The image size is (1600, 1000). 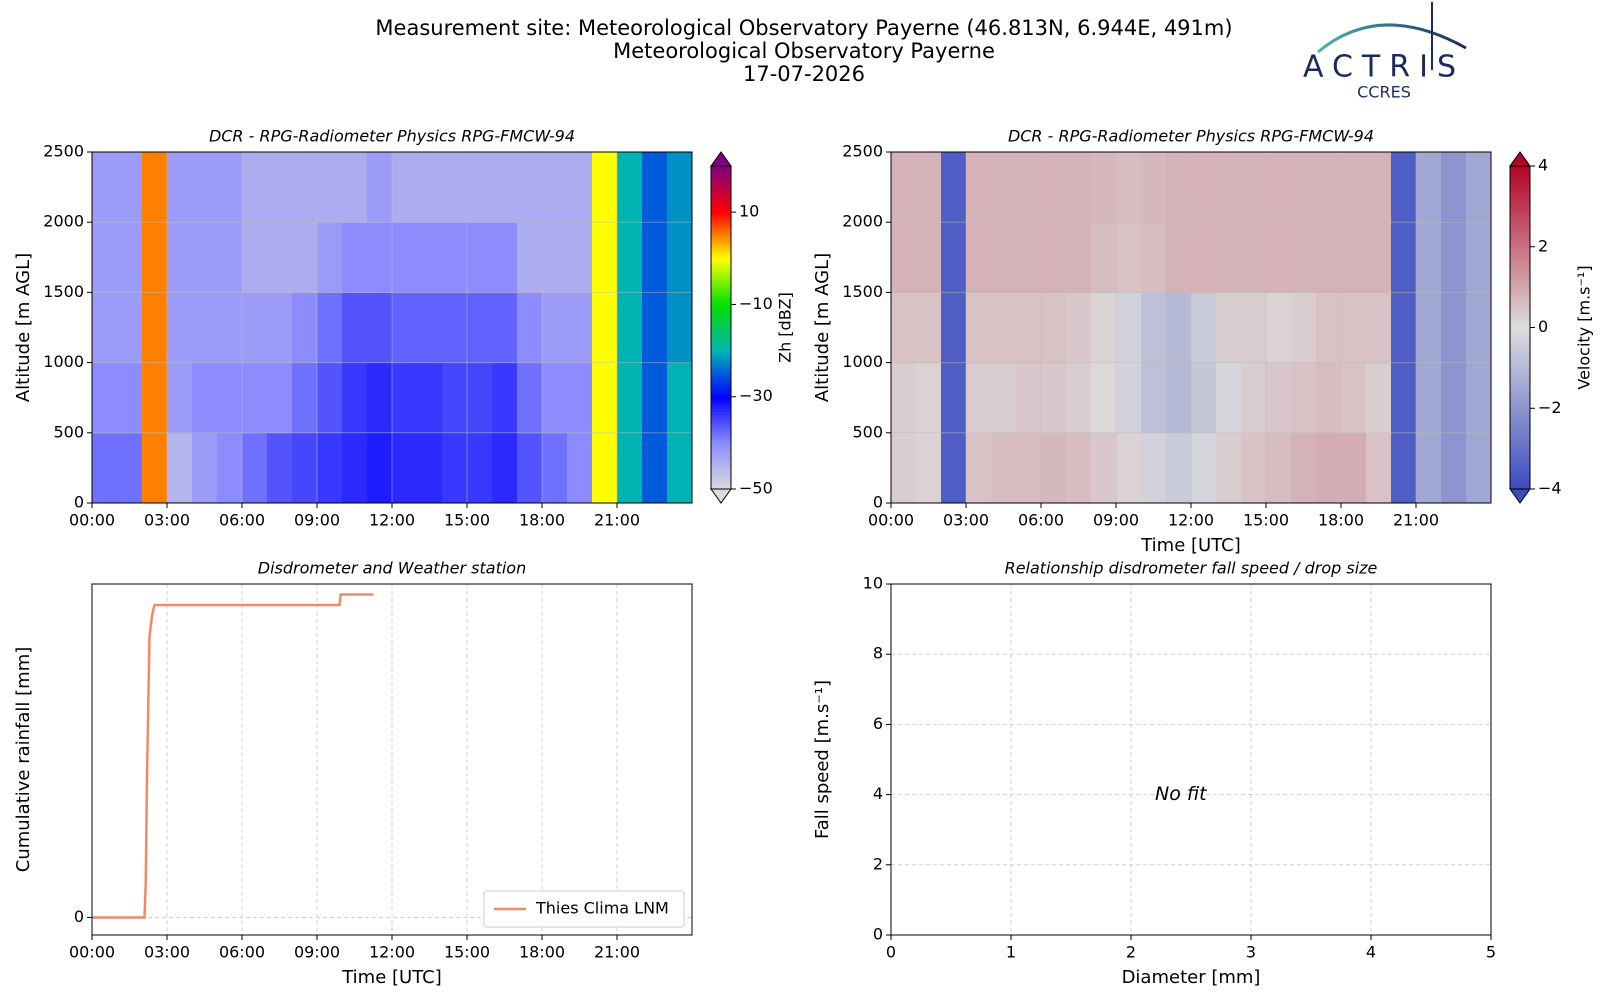 I want to click on x-tick-label: 00:00, so click(x=92, y=520).